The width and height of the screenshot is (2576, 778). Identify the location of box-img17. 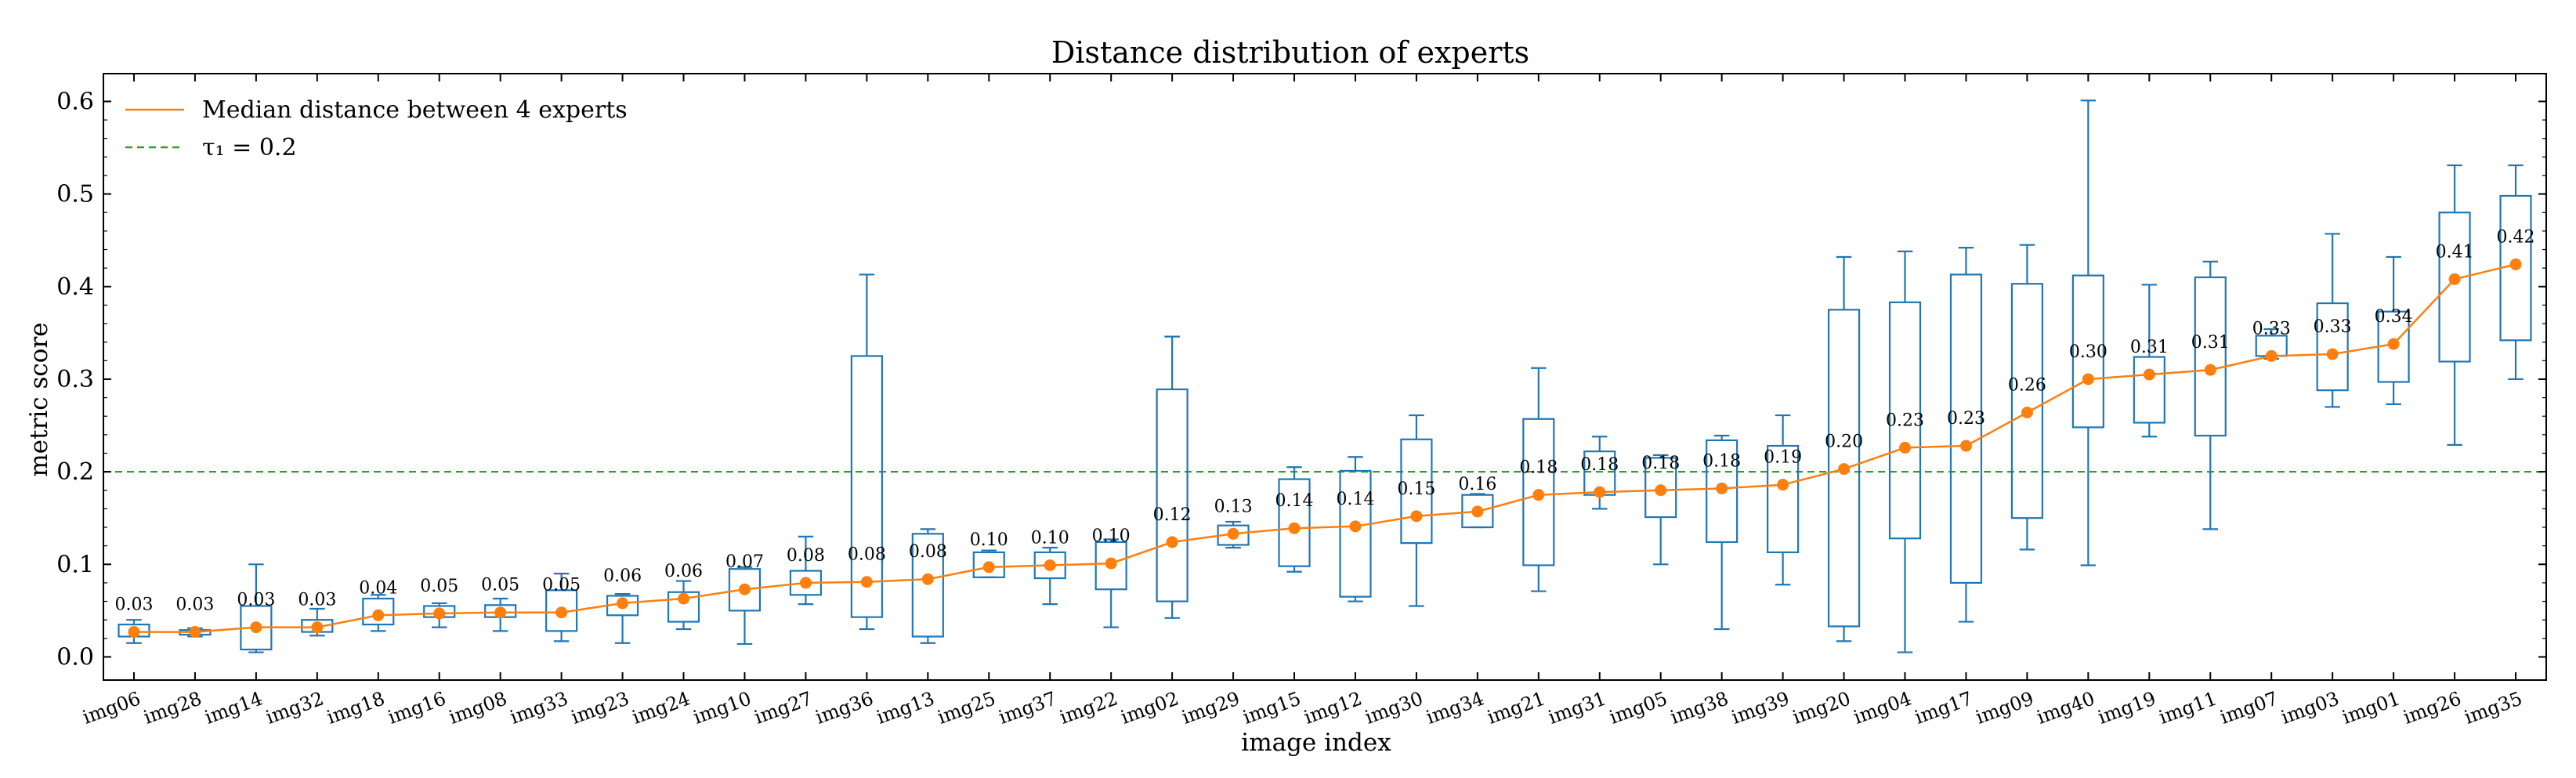
(1966, 435).